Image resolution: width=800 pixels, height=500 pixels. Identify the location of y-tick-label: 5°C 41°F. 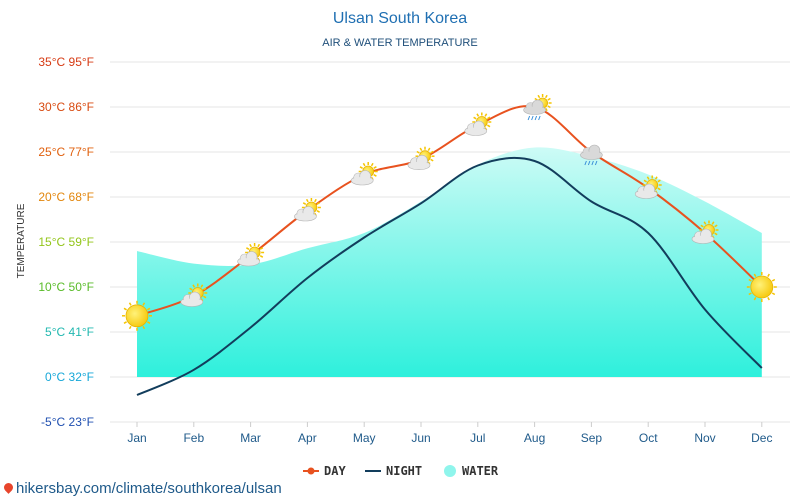
(69, 332).